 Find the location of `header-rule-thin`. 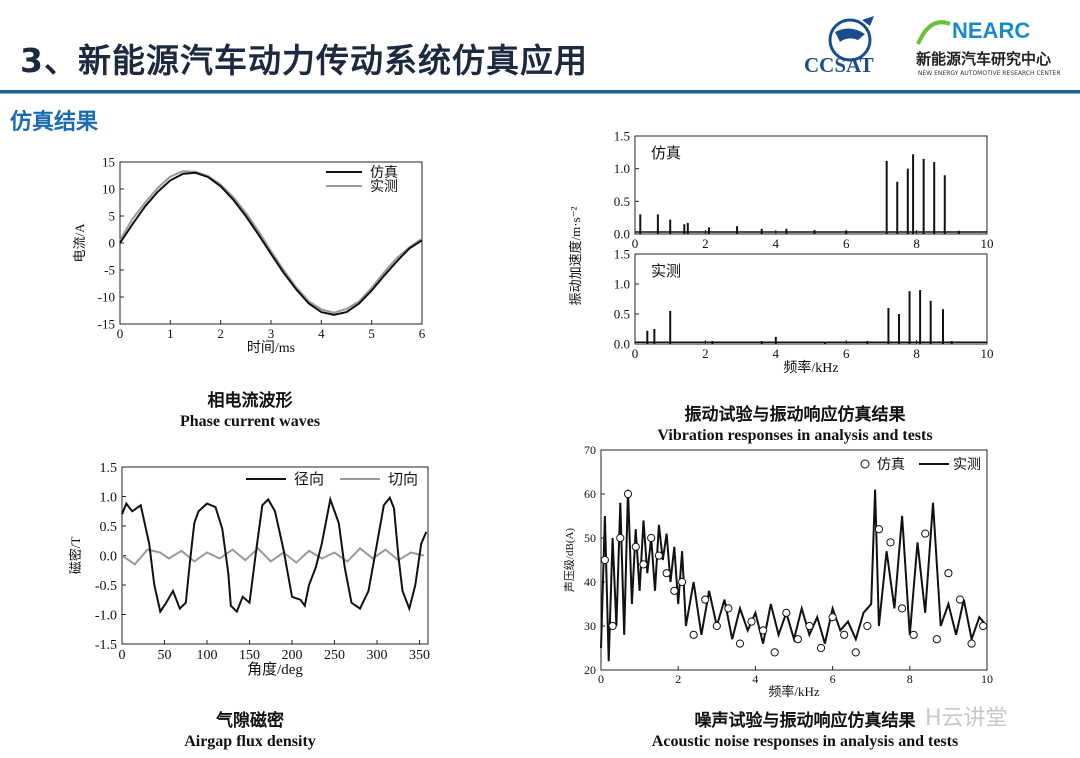

header-rule-thin is located at coordinates (540, 93).